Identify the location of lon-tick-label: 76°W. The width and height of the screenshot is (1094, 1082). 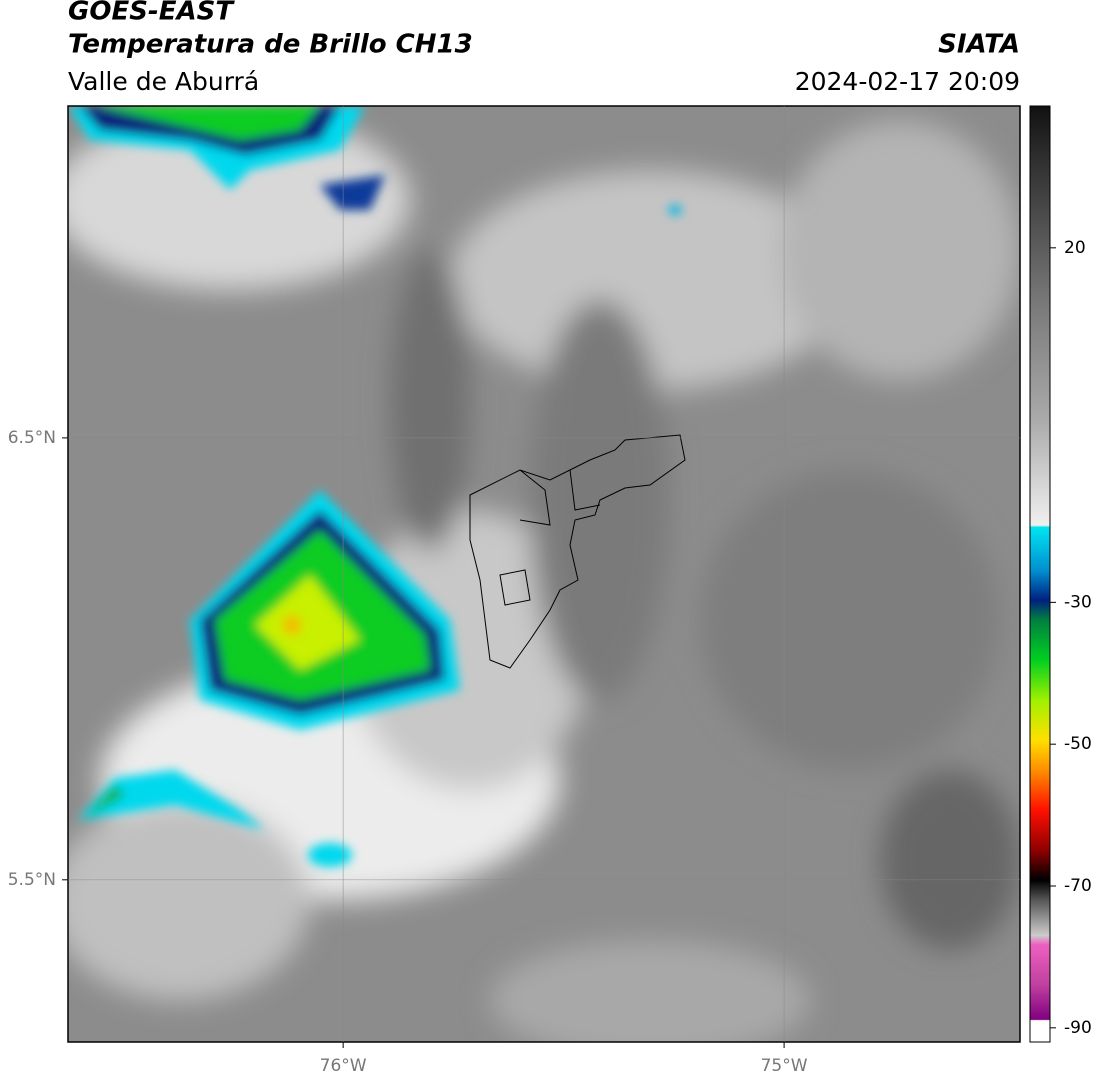
(343, 1066).